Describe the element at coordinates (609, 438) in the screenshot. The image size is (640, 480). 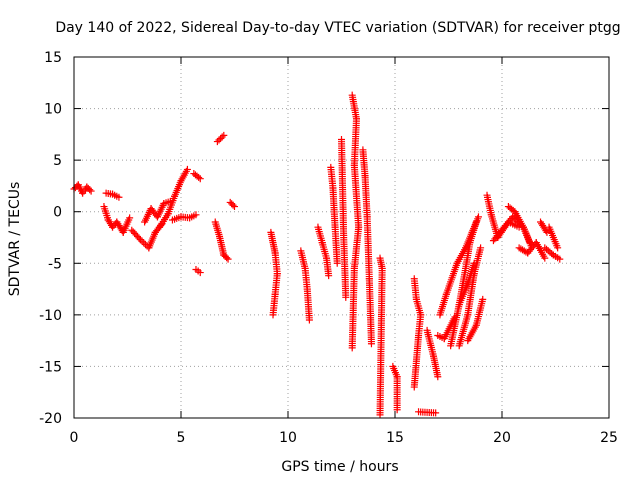
I see `x-tick-label: 25` at that location.